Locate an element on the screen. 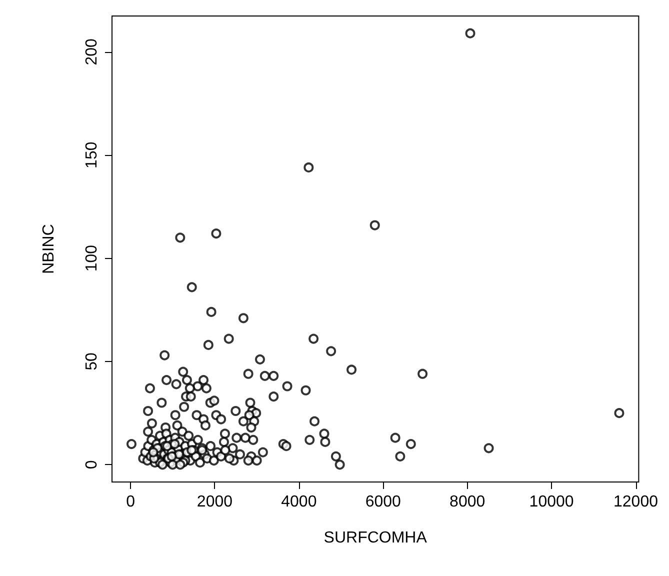 This screenshot has height=576, width=669. y-tick-label: 50 is located at coordinates (92, 361).